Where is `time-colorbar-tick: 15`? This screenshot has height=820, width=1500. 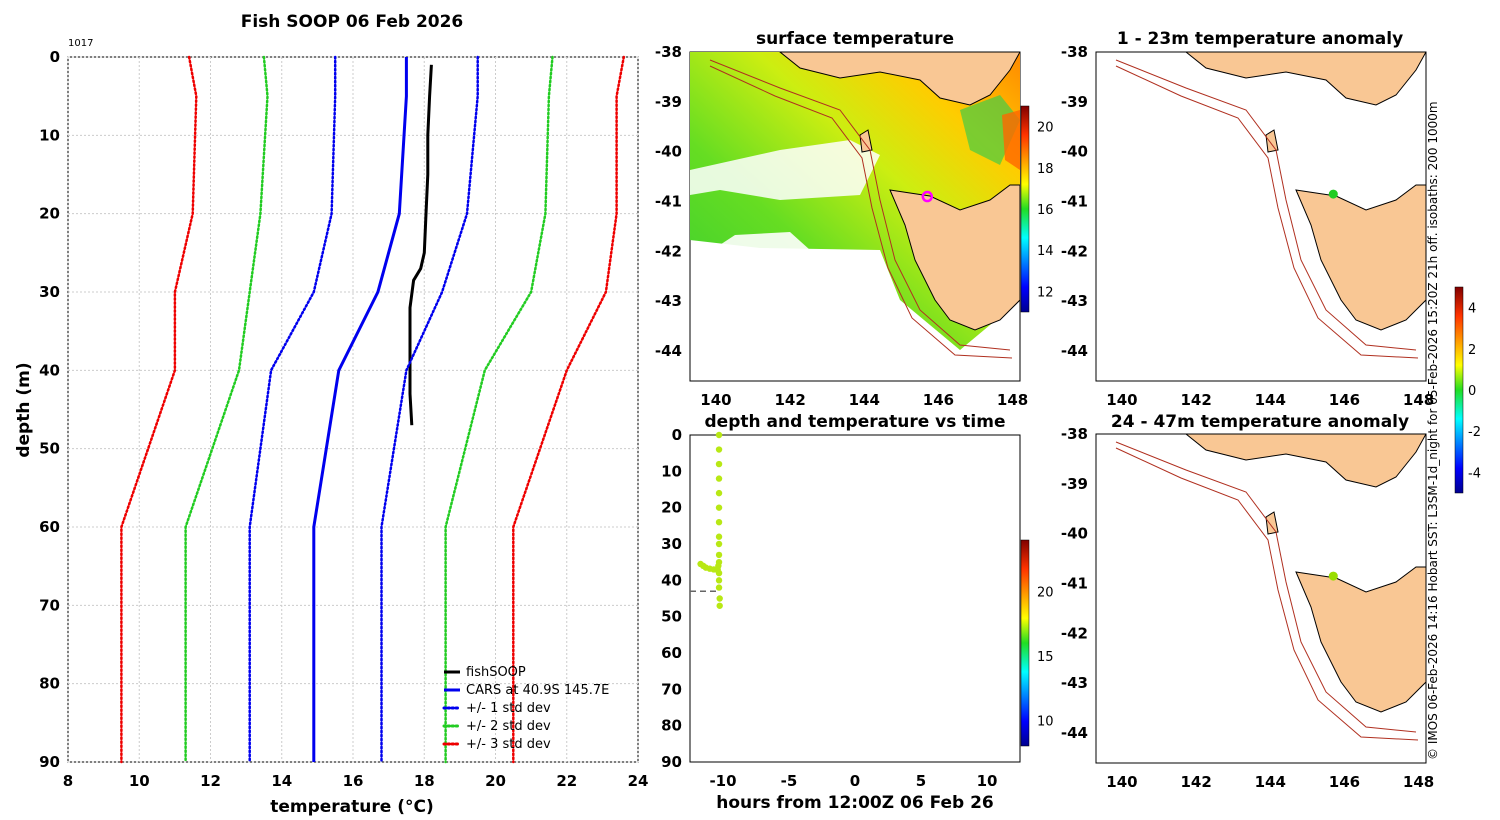
time-colorbar-tick: 15 is located at coordinates (1045, 657).